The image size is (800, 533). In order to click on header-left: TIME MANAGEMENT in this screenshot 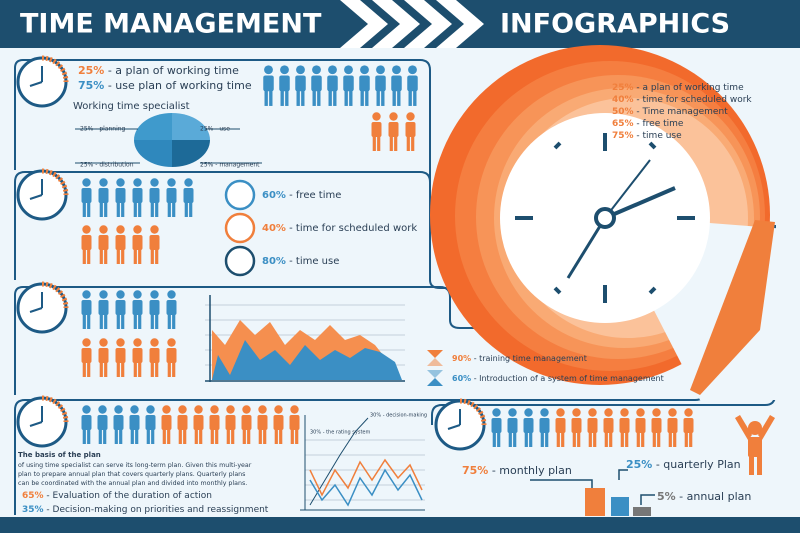, I will do `click(171, 24)`.